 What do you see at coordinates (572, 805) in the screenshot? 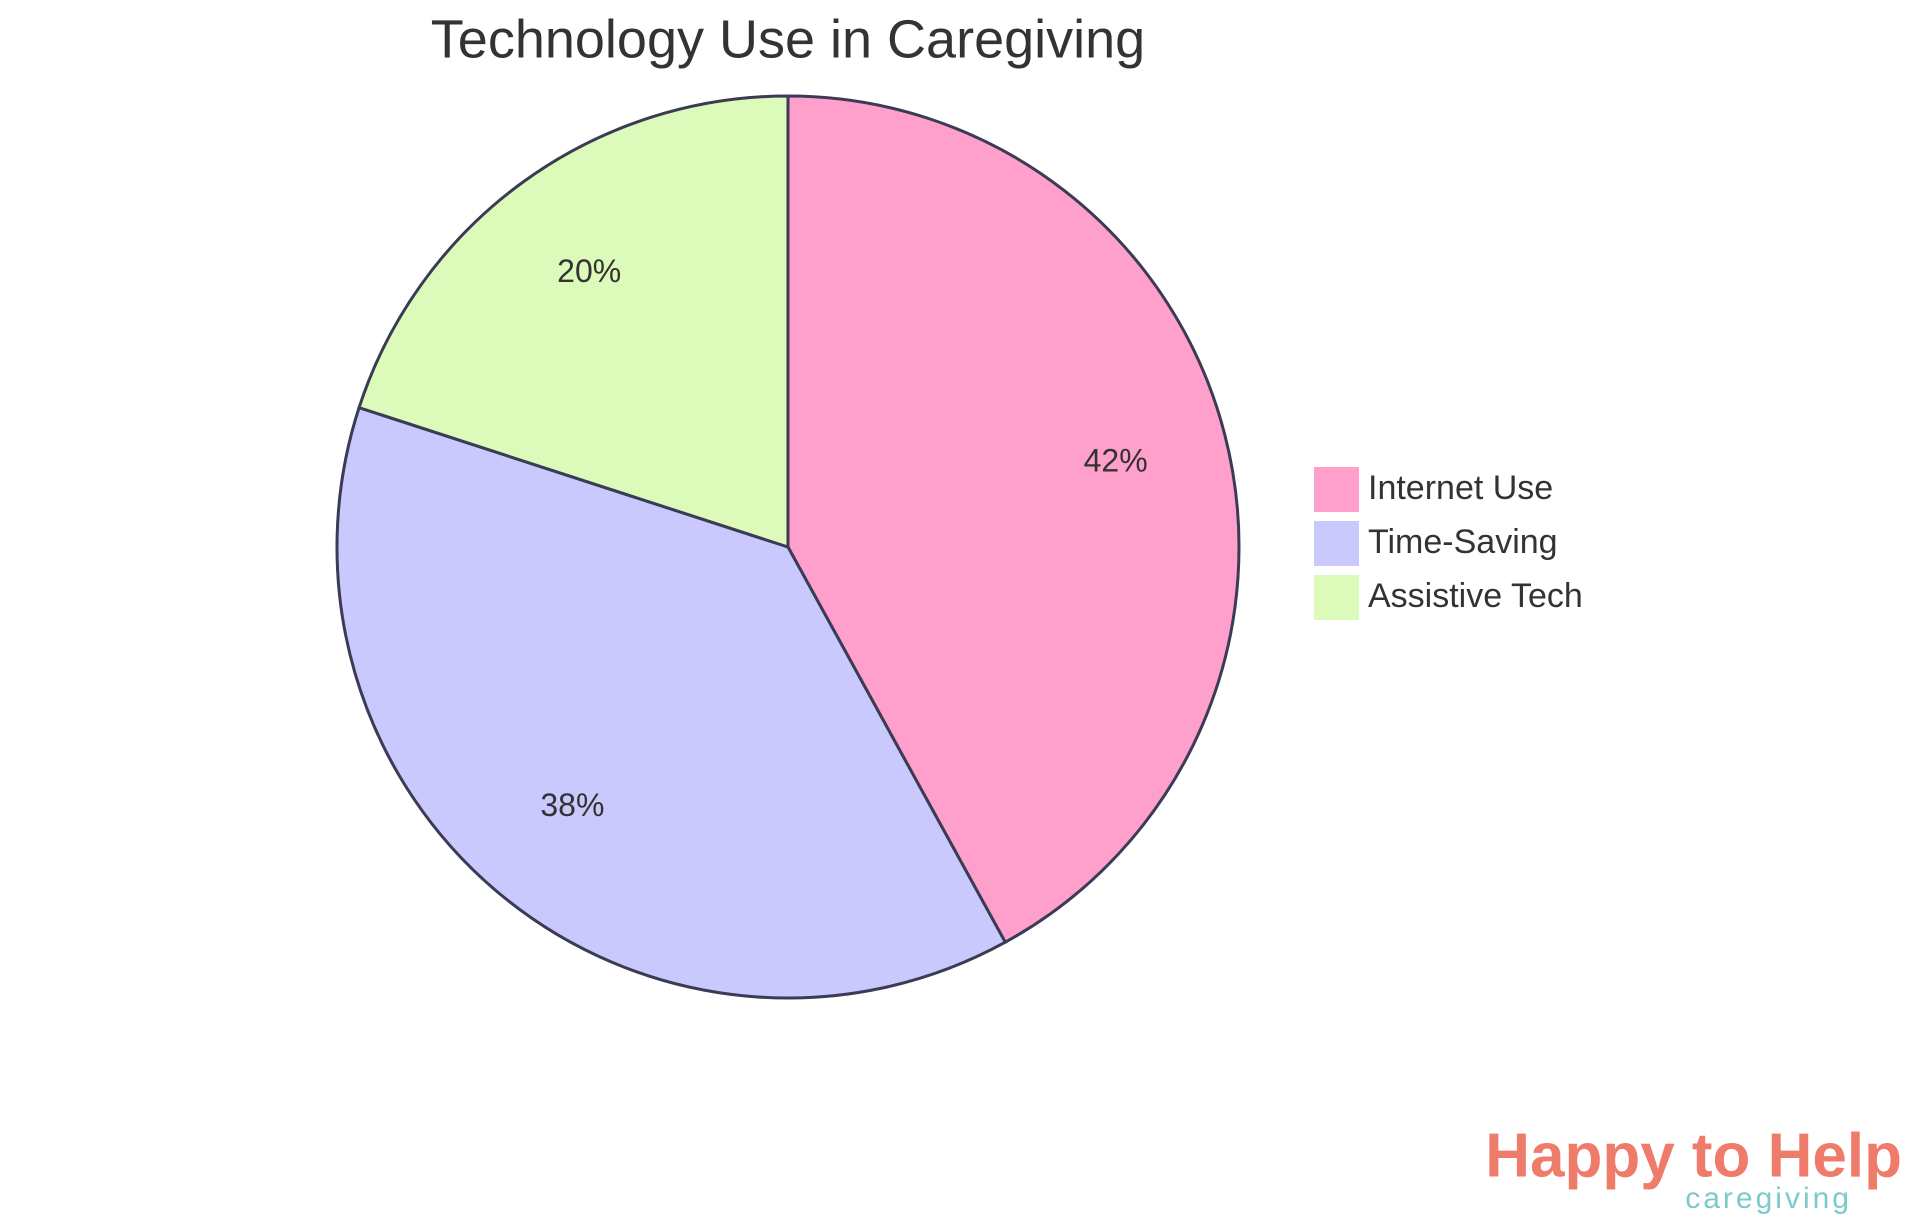
I see `slice-label: 38%` at bounding box center [572, 805].